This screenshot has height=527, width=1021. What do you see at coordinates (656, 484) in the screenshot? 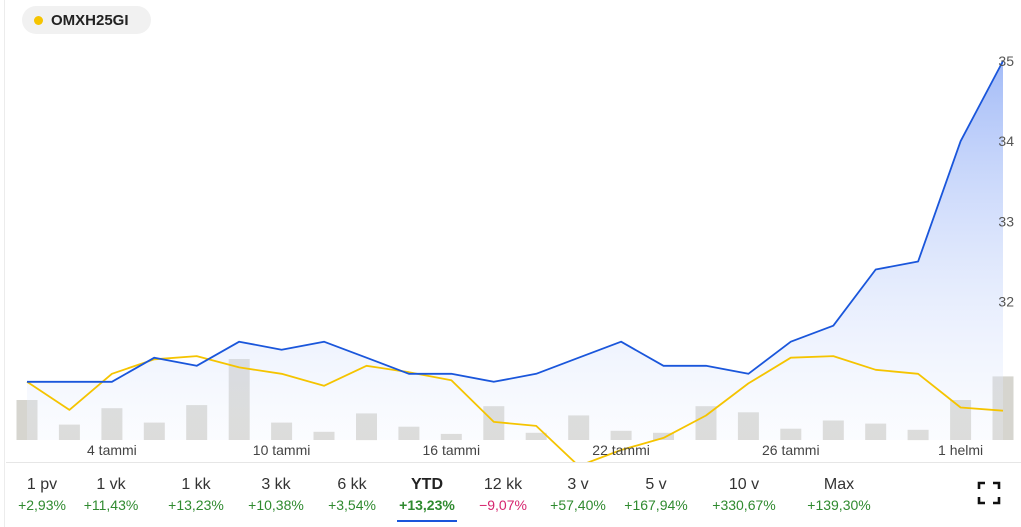
I see `range-label: 5 v` at bounding box center [656, 484].